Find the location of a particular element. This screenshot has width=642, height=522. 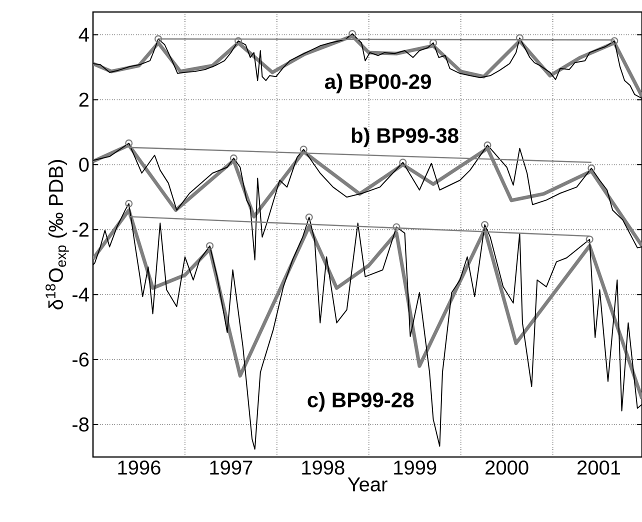

x-tick-label: 1999 is located at coordinates (415, 467).